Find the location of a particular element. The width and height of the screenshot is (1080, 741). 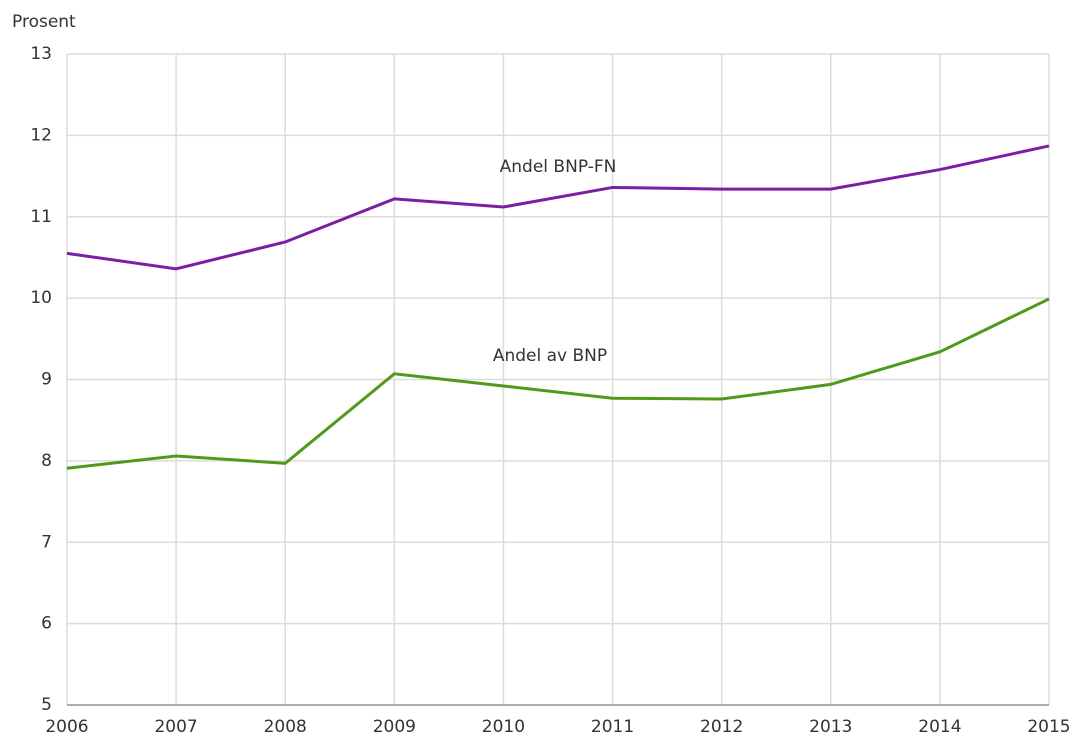

x-tick-label: 2008 is located at coordinates (285, 727).